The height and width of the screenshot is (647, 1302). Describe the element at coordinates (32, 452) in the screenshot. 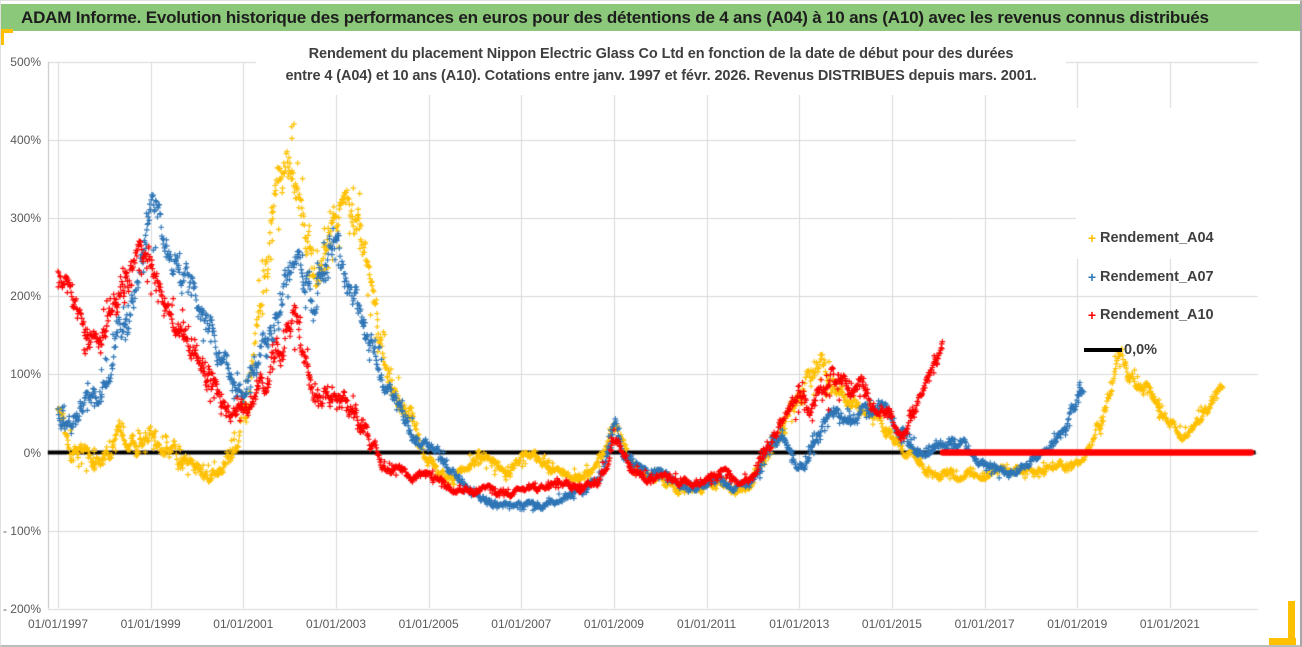

I see `y-axis-label-0: 0%` at that location.